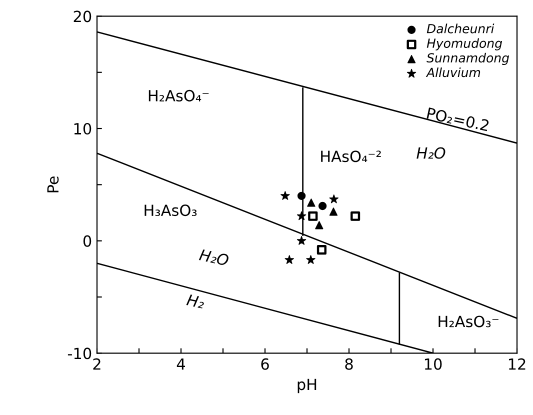  What do you see at coordinates (464, 44) in the screenshot?
I see `legend-label: Hyomudong` at bounding box center [464, 44].